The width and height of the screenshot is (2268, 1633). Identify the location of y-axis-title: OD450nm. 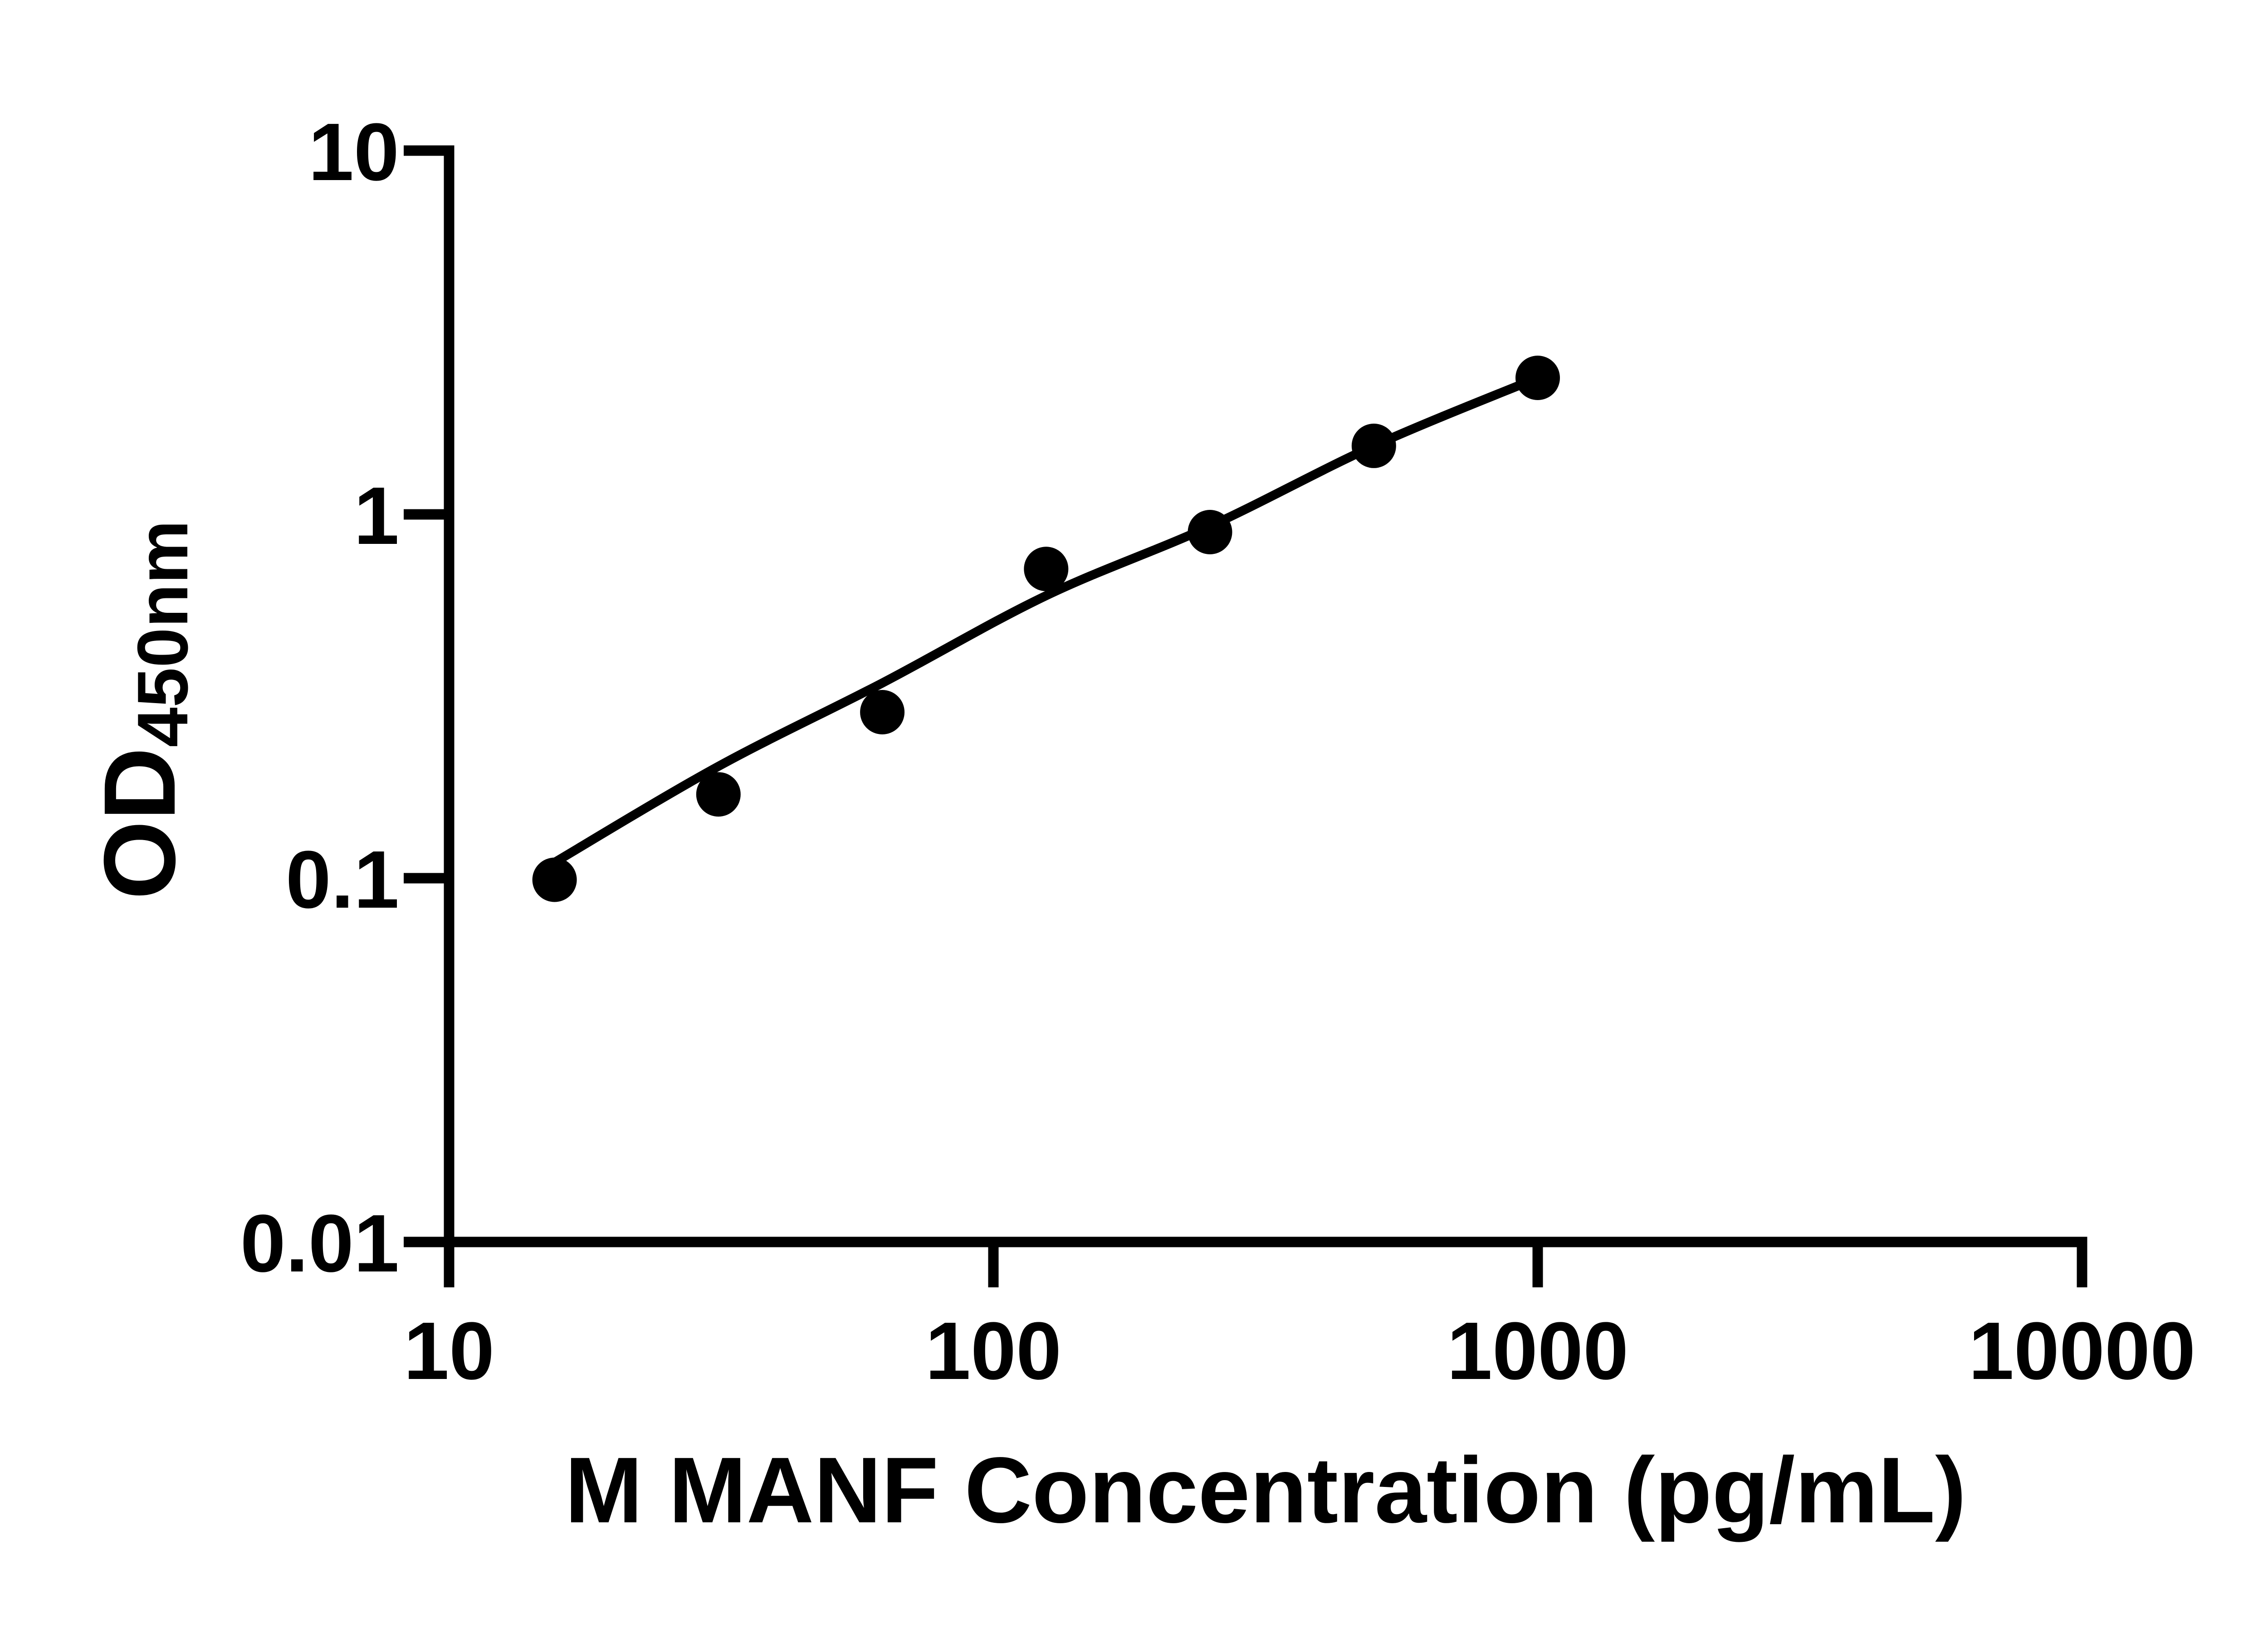
(143, 710).